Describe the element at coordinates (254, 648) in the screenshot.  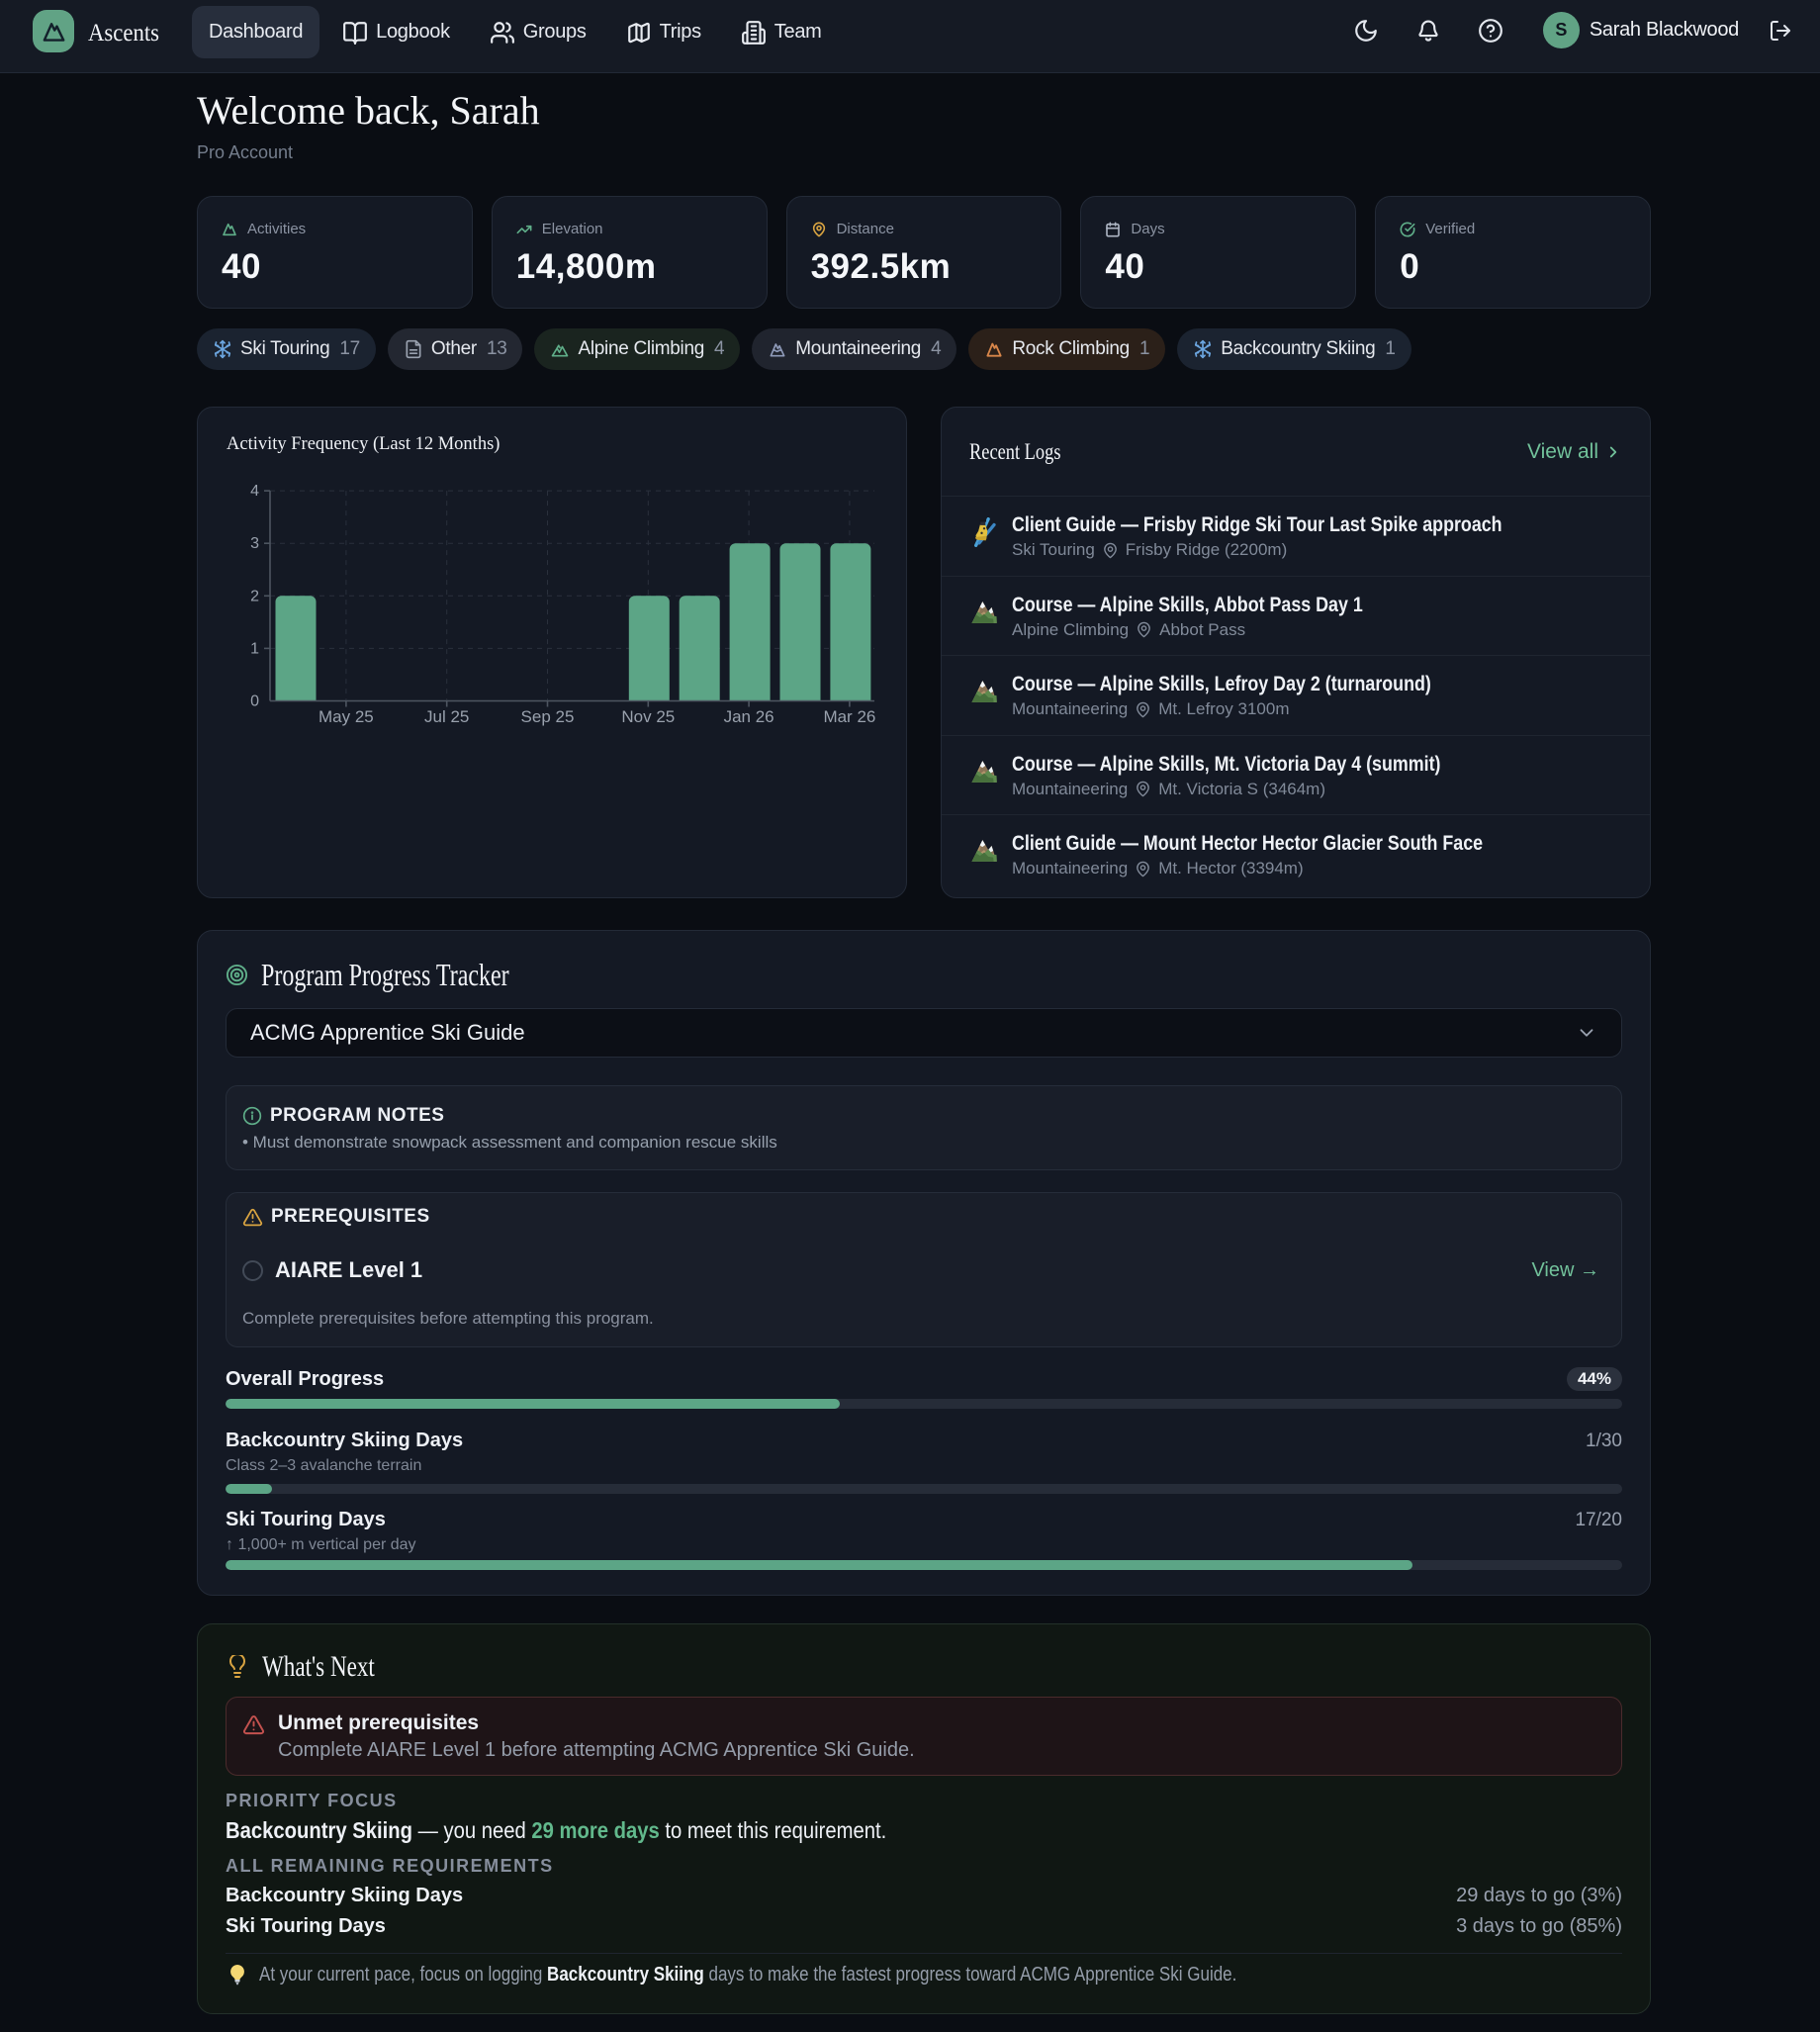
I see `svg-text: 1` at that location.